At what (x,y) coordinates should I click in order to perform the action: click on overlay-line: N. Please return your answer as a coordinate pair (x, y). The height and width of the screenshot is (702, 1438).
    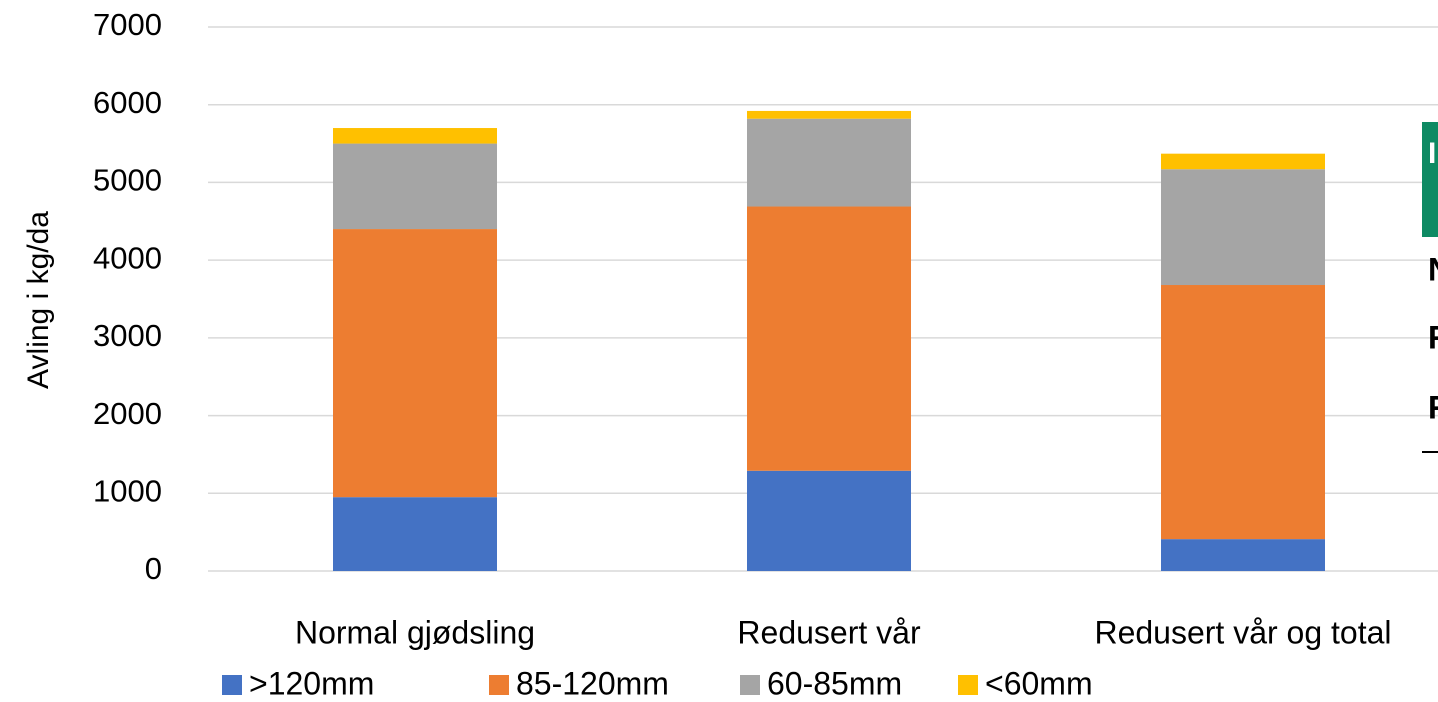
    Looking at the image, I should click on (1433, 269).